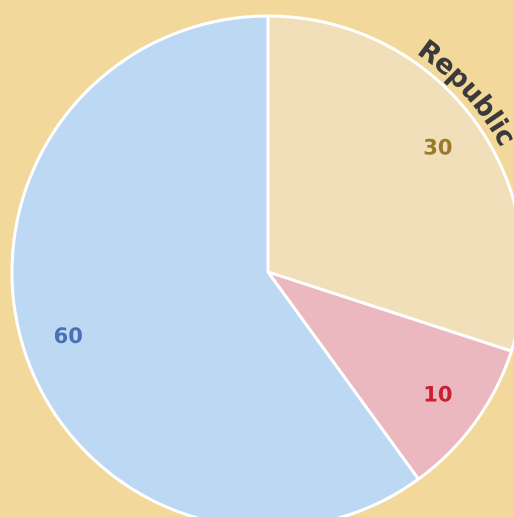 This screenshot has width=514, height=517. Describe the element at coordinates (437, 394) in the screenshot. I see `data-label: 10` at that location.